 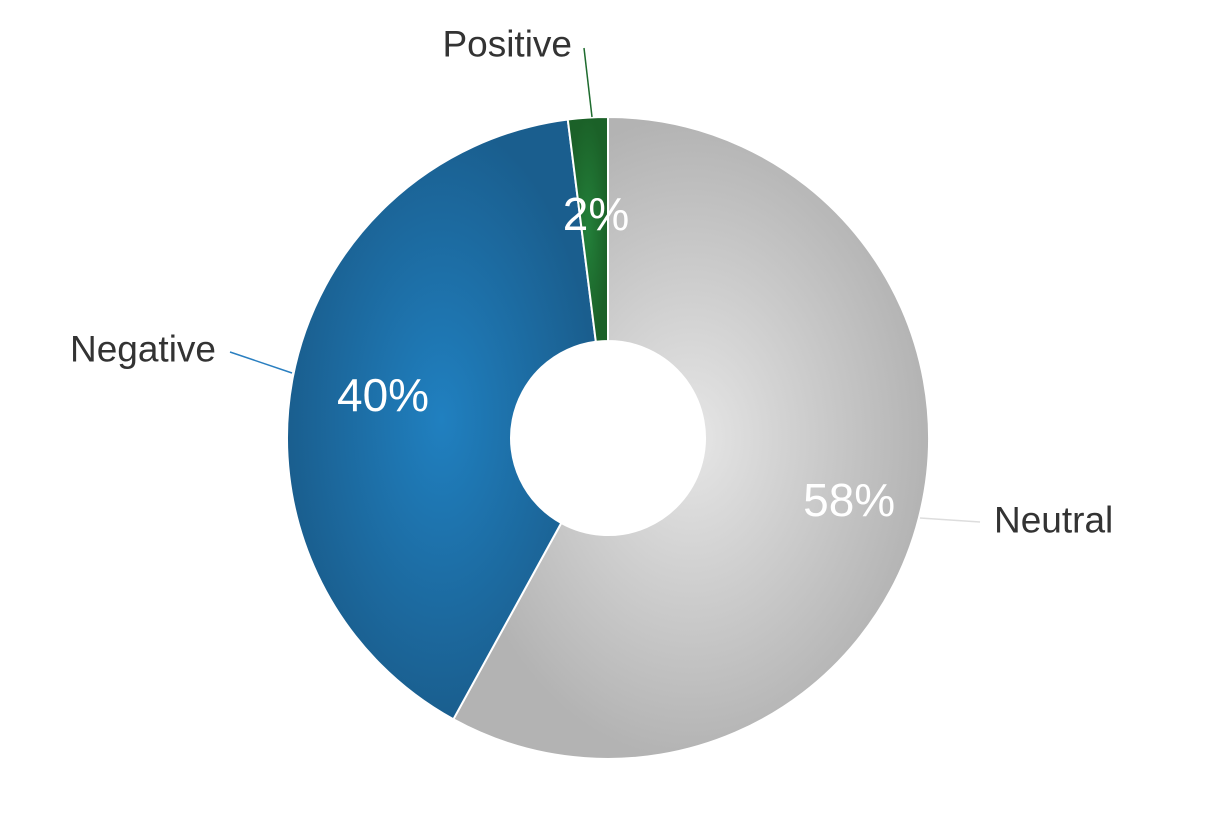 I want to click on percent-label-positive: 2%, so click(x=596, y=214).